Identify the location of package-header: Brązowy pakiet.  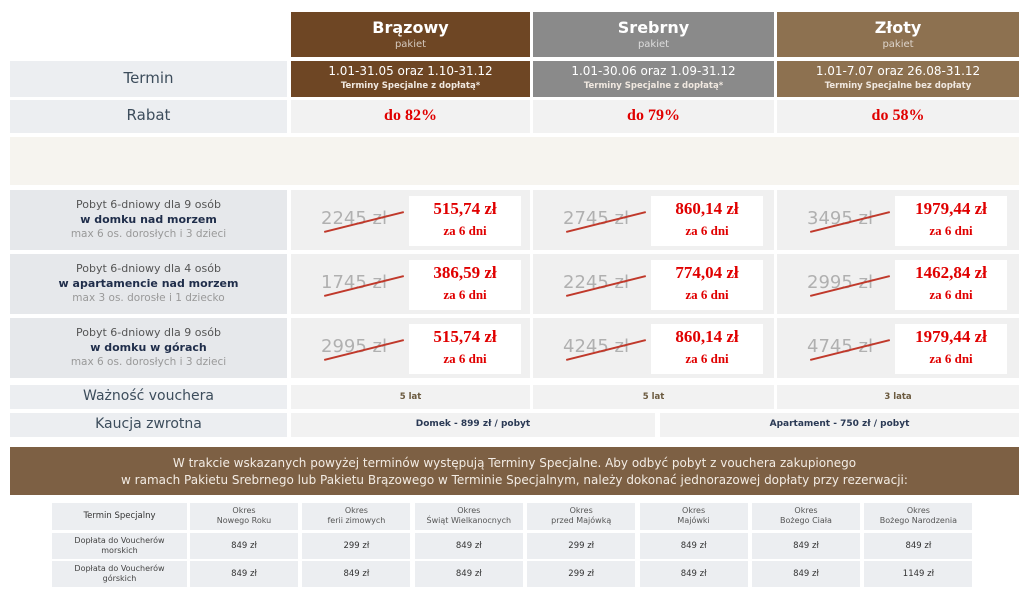
(410, 34).